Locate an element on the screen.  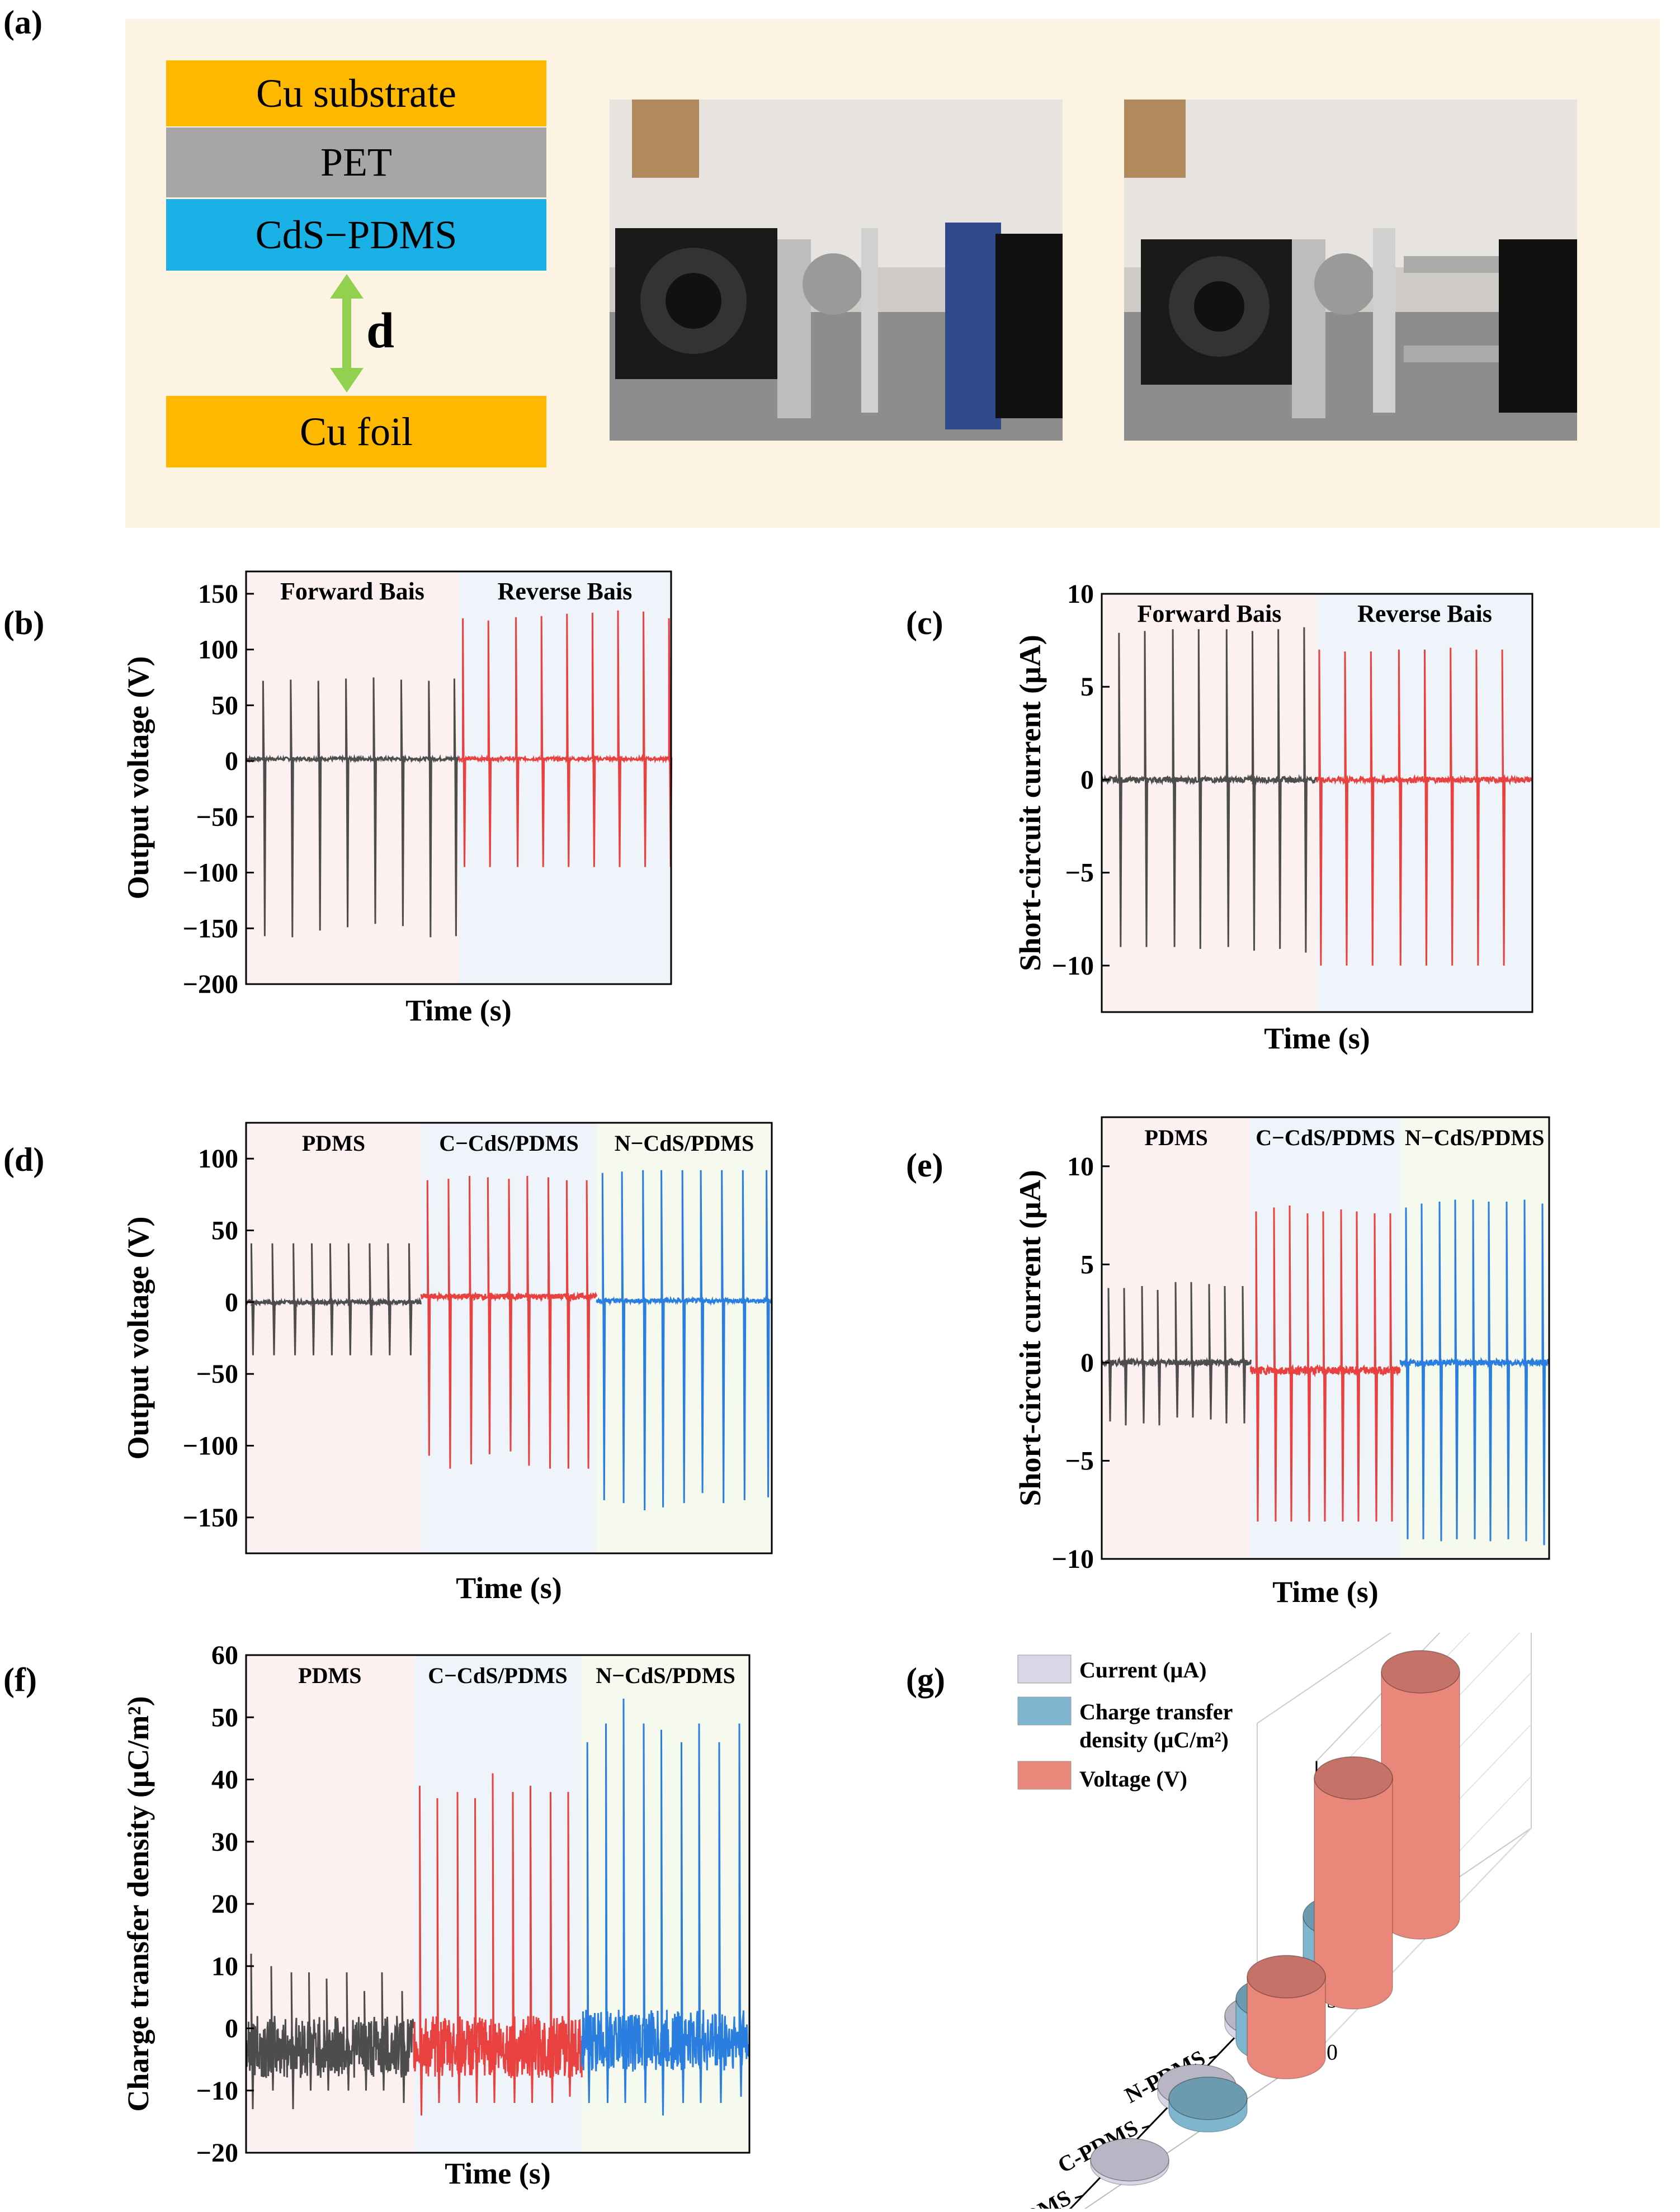
region-label-d-1: C−CdS/PDMS is located at coordinates (509, 1143).